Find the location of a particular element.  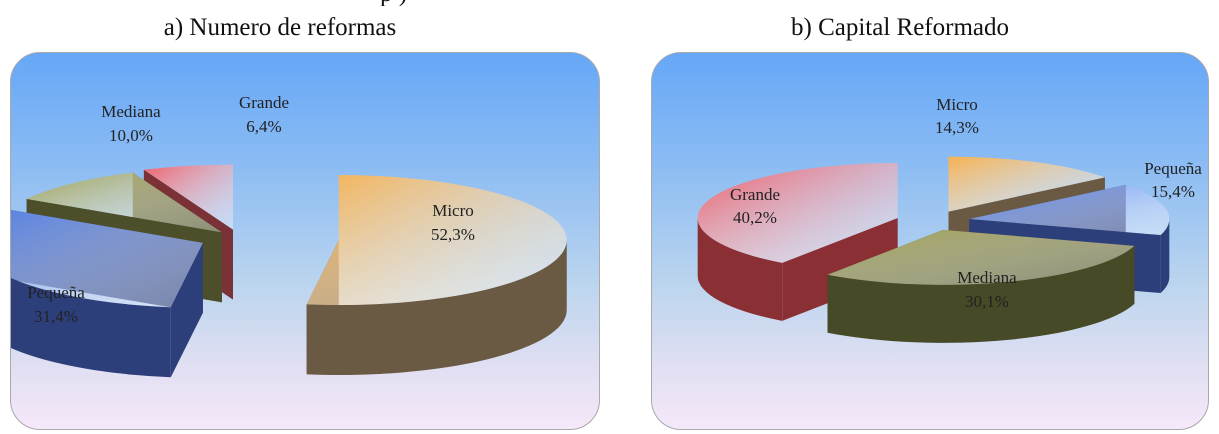

value-grande: 6,4% is located at coordinates (263, 126).